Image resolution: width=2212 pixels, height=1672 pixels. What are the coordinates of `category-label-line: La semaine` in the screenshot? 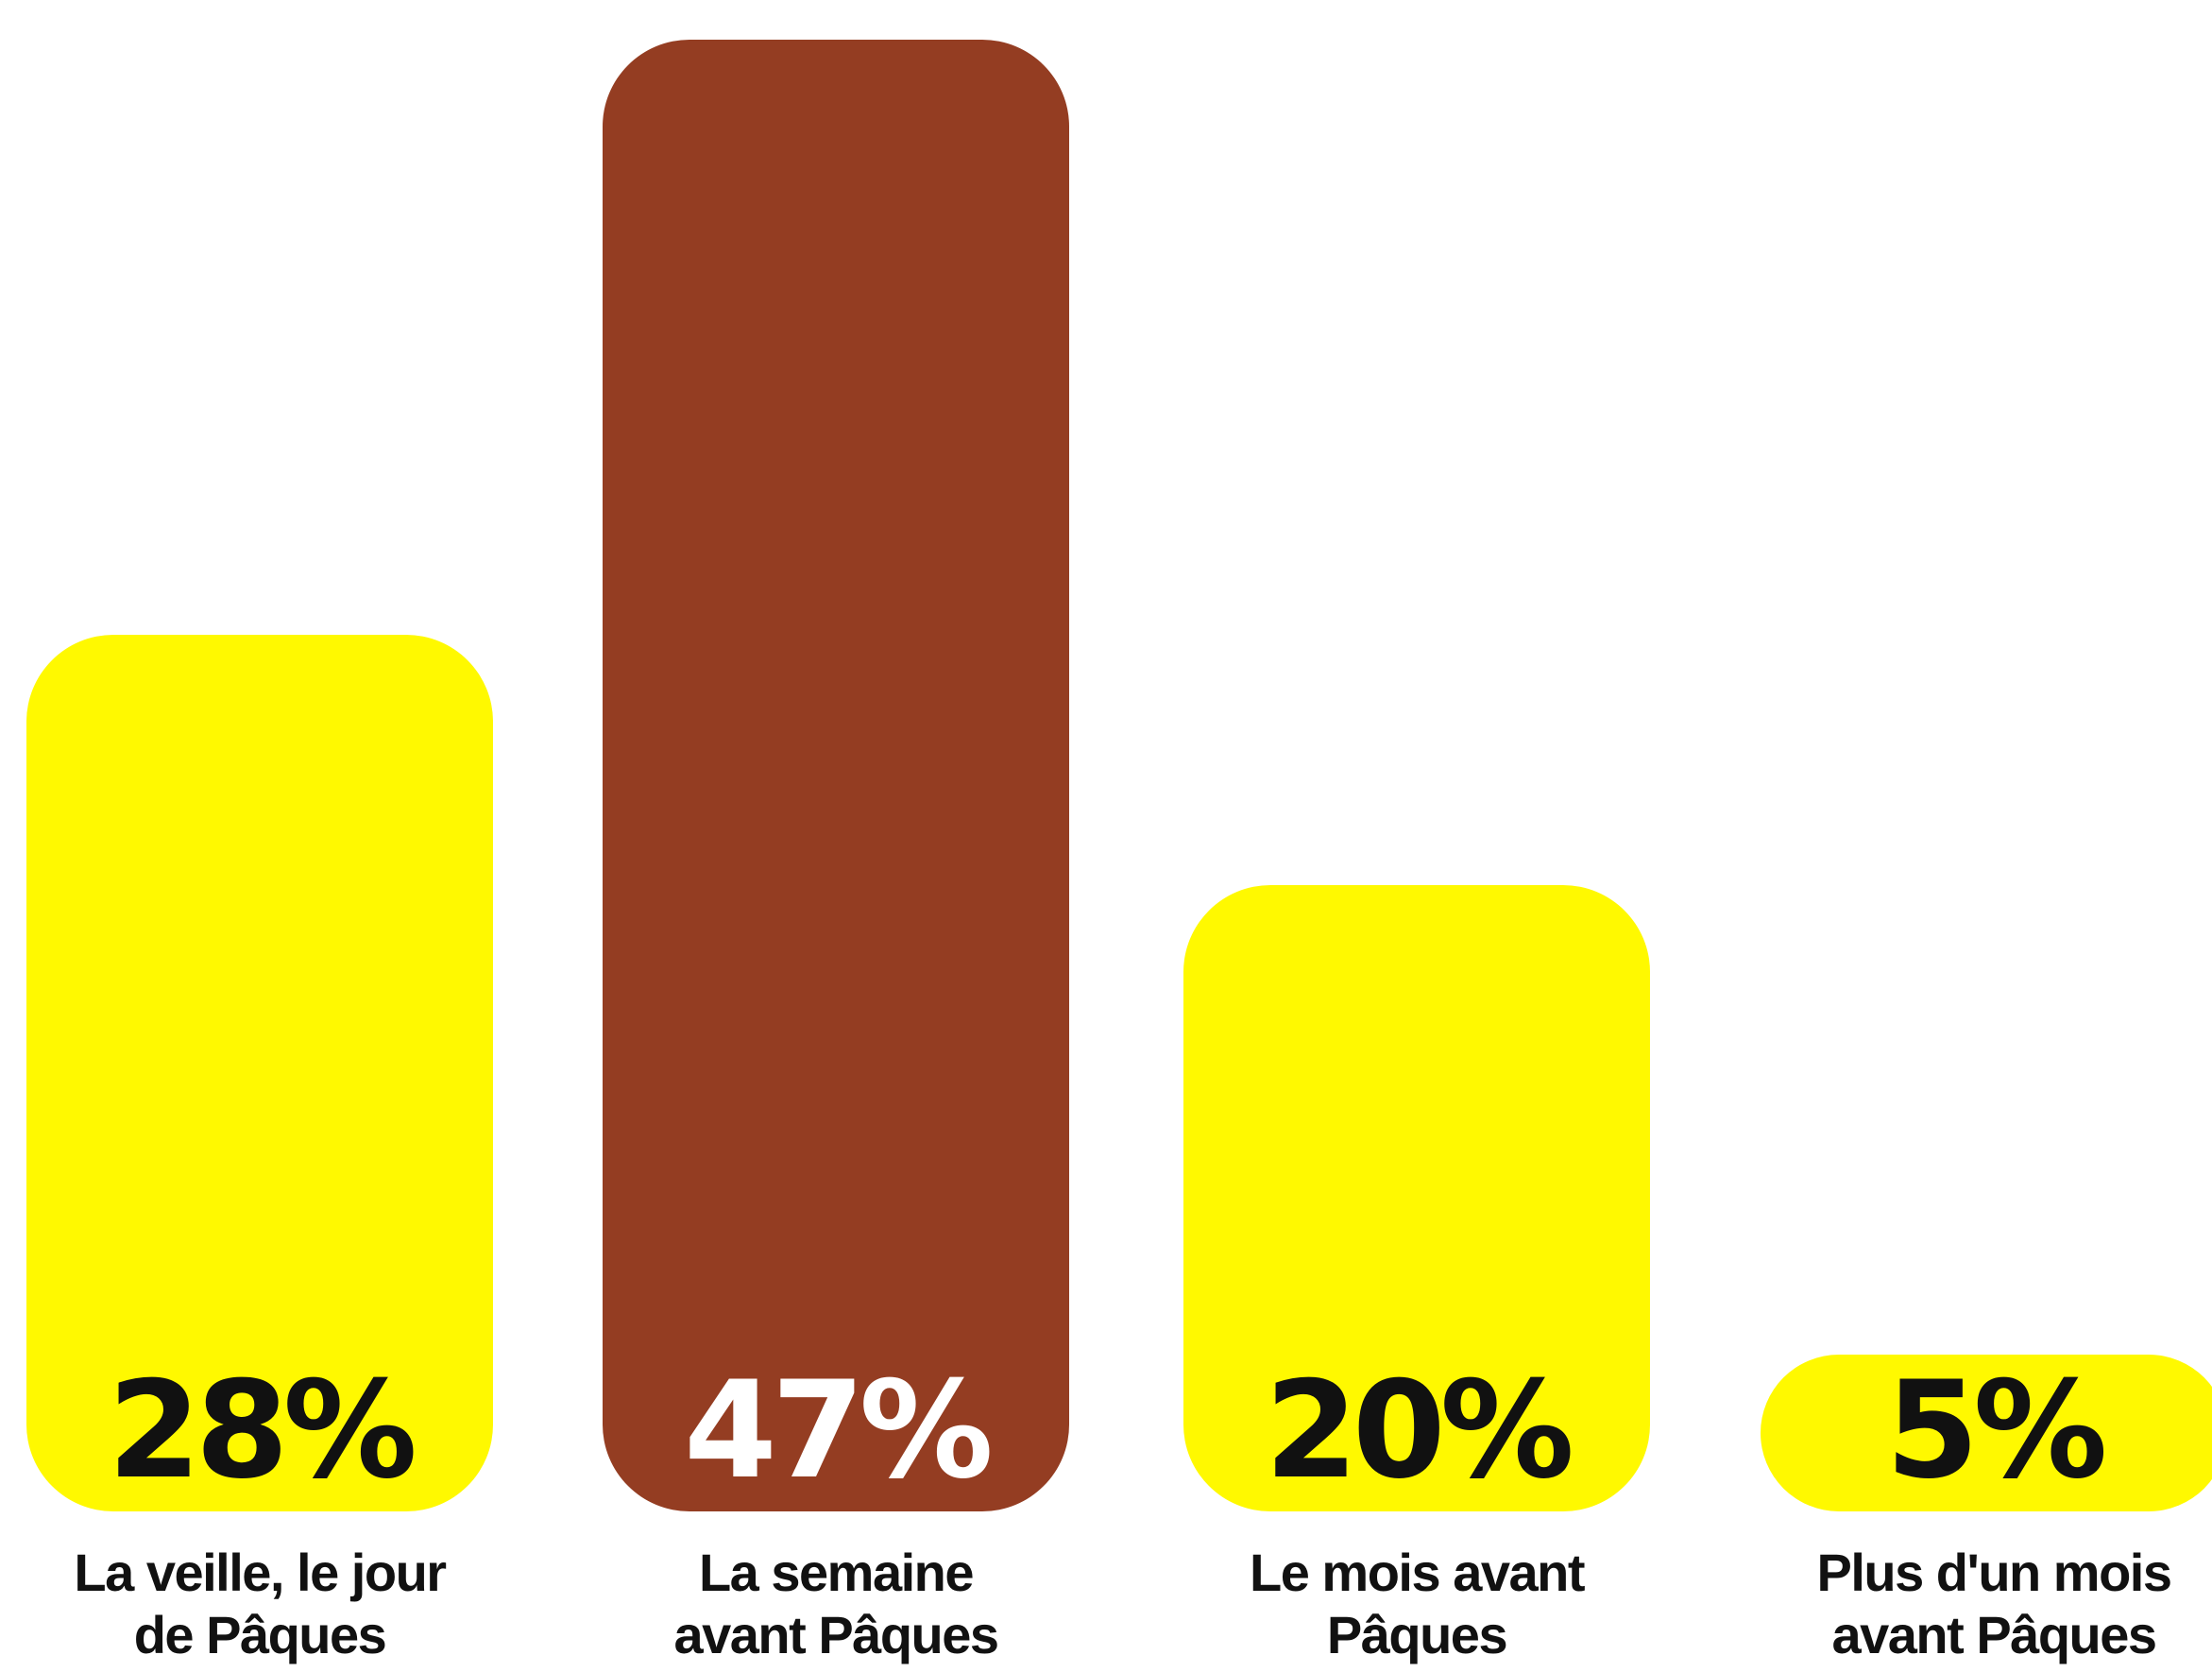 It's located at (836, 1572).